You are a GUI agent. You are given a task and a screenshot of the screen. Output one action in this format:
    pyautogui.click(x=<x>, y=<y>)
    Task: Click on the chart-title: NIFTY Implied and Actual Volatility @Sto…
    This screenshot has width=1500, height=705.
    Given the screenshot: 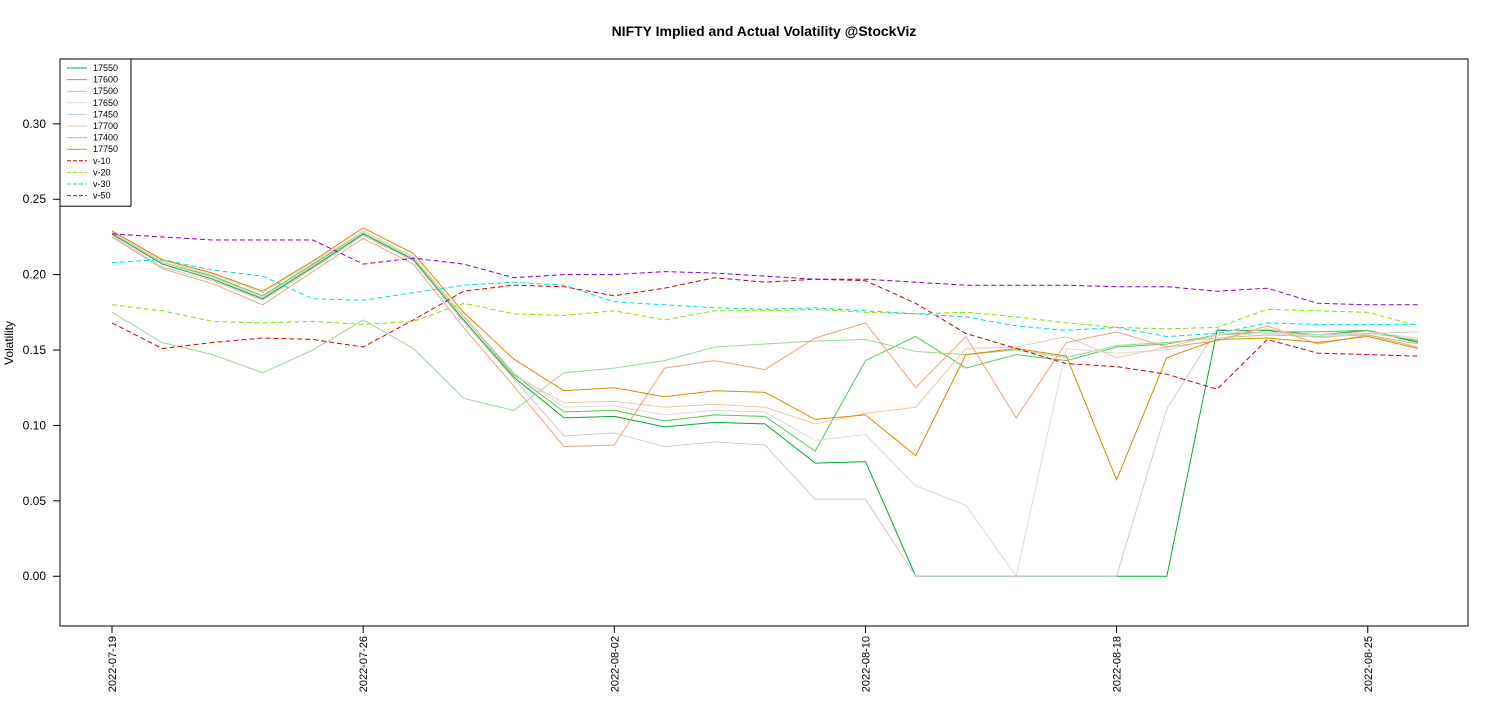 What is the action you would take?
    pyautogui.click(x=764, y=31)
    